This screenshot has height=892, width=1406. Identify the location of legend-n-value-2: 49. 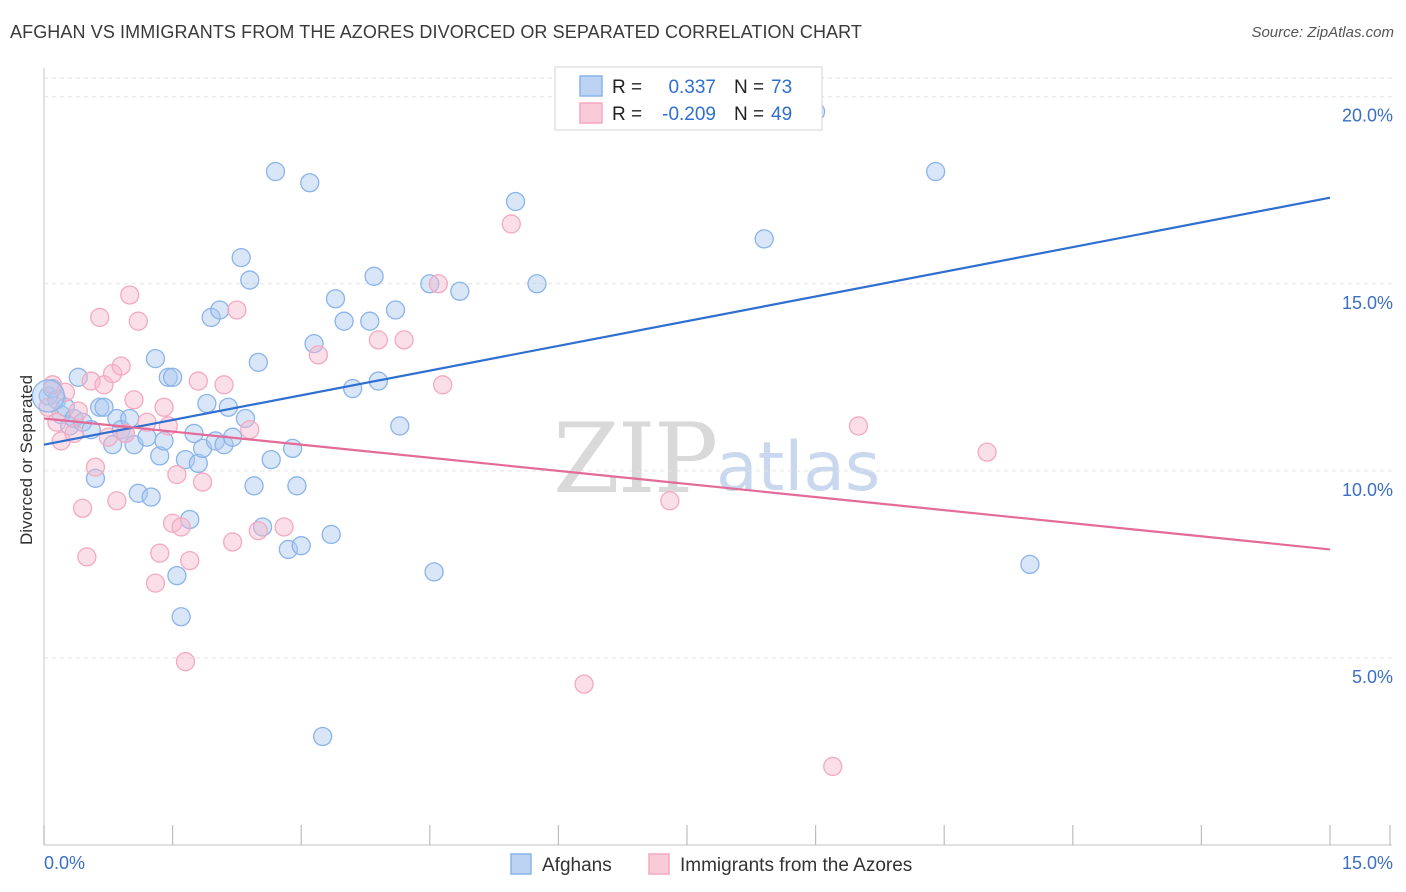
(781, 114).